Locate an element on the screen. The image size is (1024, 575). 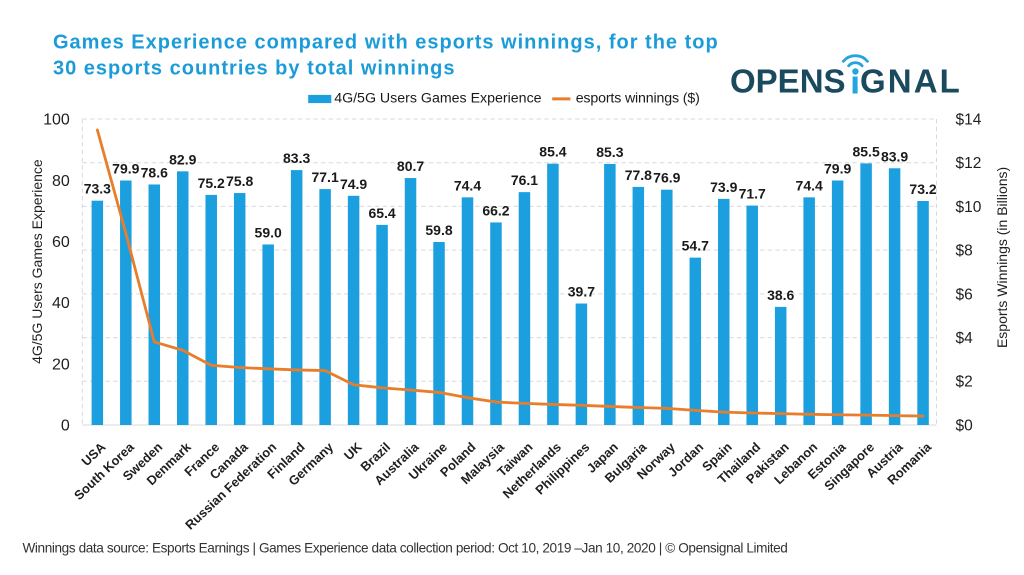
svg-text: 77.8 is located at coordinates (638, 175).